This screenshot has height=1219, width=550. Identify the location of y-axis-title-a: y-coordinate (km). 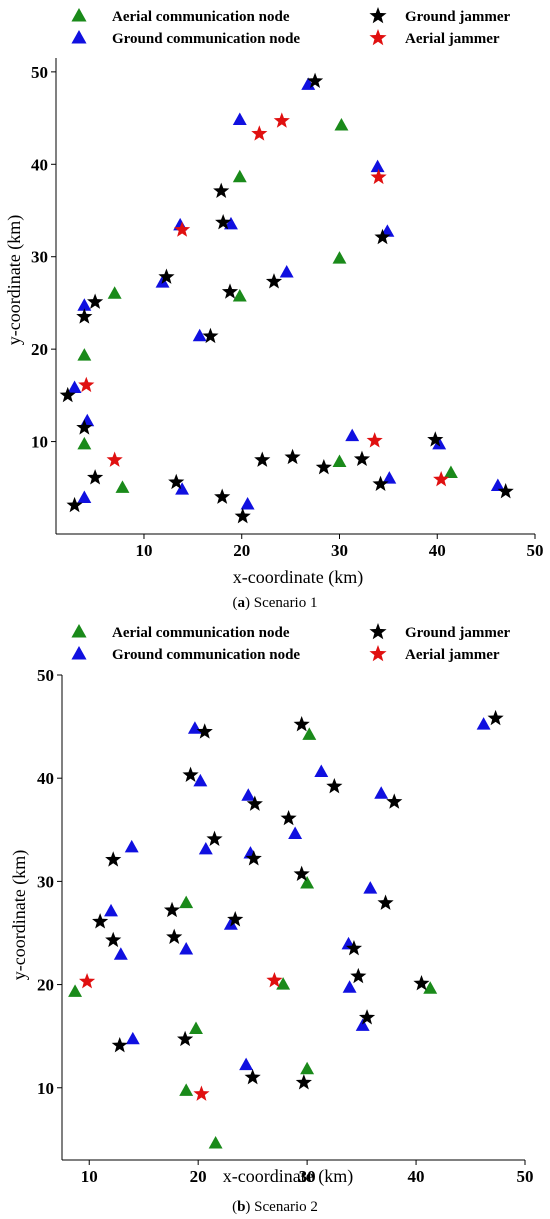
(14, 280).